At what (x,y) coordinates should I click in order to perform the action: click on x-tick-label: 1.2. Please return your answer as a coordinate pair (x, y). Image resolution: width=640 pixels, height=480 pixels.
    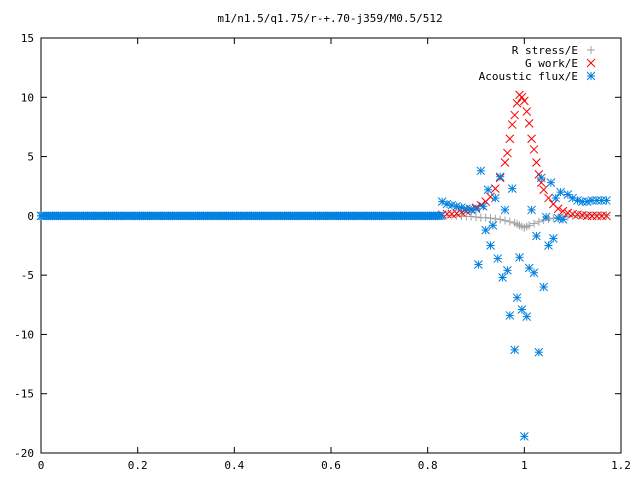
    Looking at the image, I should click on (621, 465).